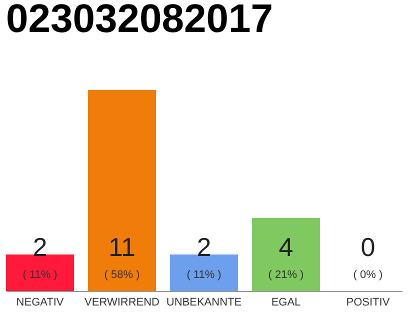 The height and width of the screenshot is (320, 410). Describe the element at coordinates (368, 275) in the screenshot. I see `annotation: ( 0% )` at that location.